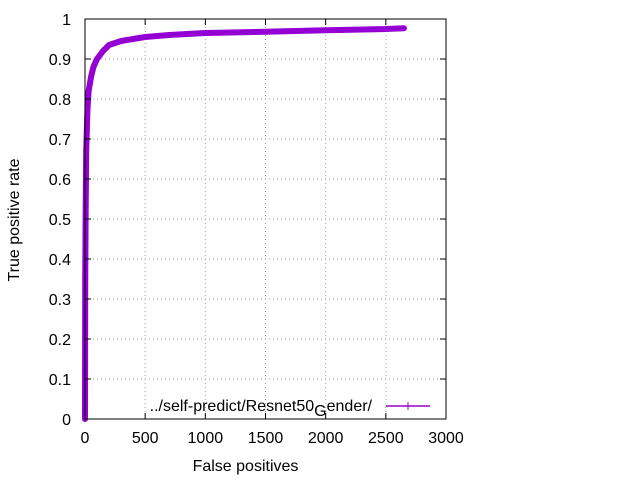 This screenshot has height=480, width=640. What do you see at coordinates (206, 438) in the screenshot?
I see `x-tick-label: 1000` at bounding box center [206, 438].